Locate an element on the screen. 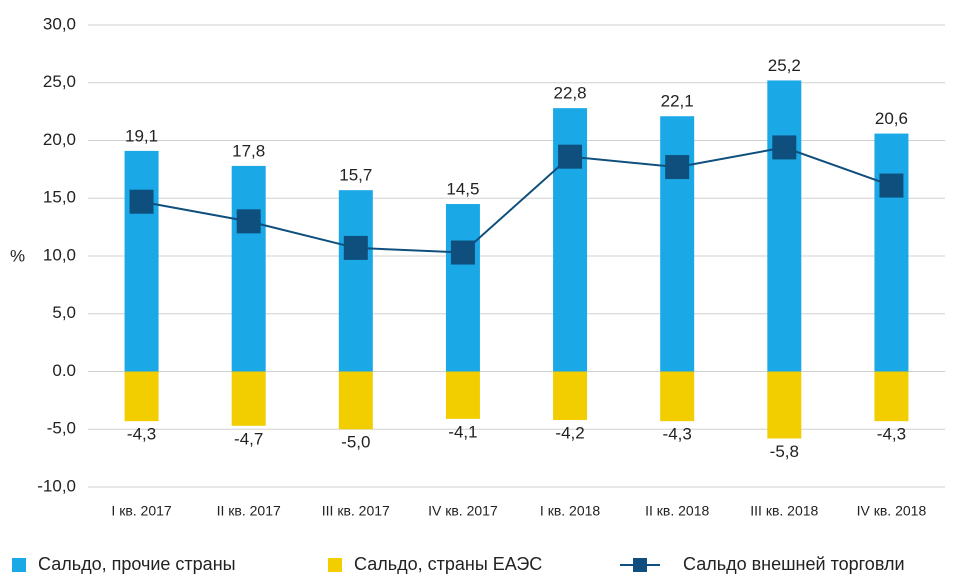  line is located at coordinates (516, 200).